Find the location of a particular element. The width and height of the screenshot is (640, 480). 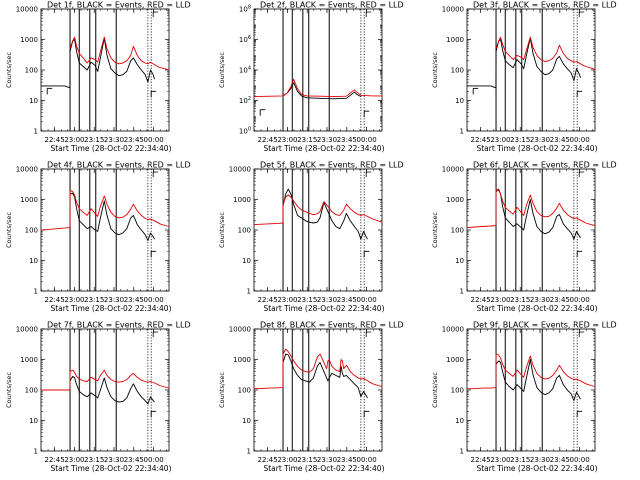

y-tick-label: 10⁴ is located at coordinates (245, 70).